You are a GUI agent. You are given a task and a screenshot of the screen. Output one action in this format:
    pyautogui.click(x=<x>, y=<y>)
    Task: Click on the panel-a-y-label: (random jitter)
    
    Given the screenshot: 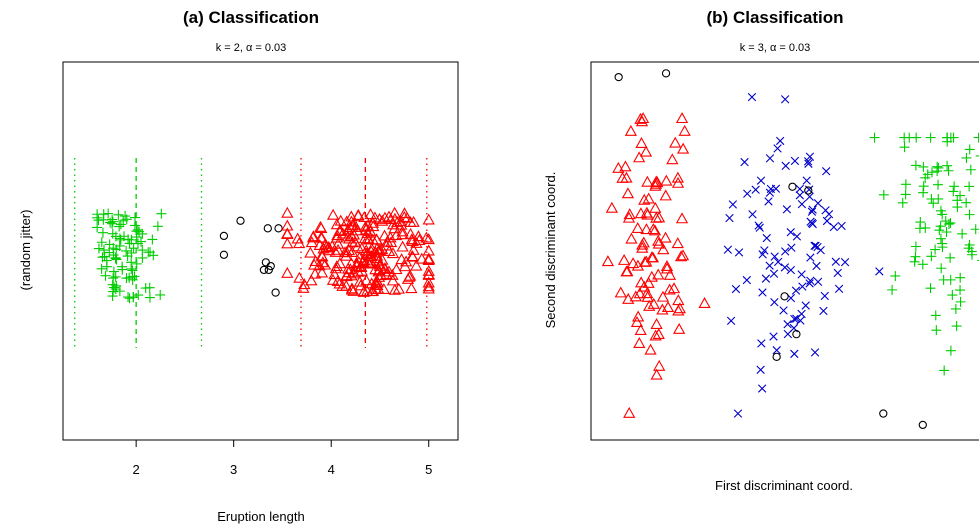 What is the action you would take?
    pyautogui.click(x=25, y=250)
    